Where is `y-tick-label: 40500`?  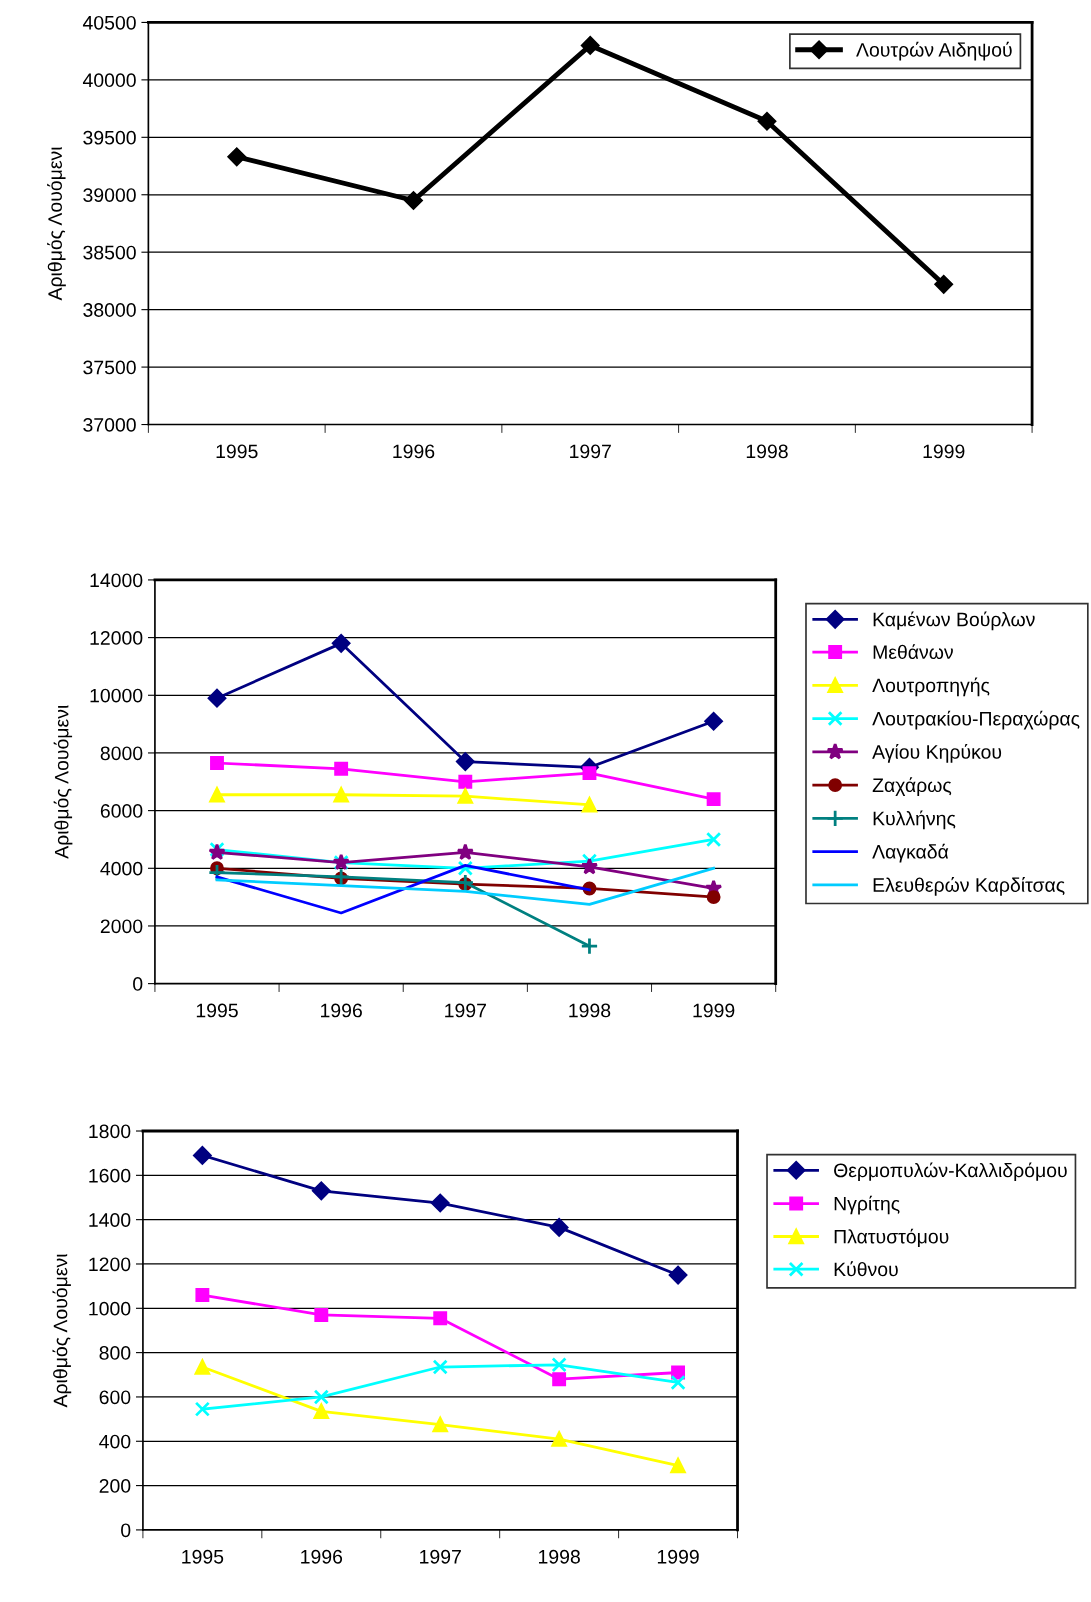
y-tick-label: 40500 is located at coordinates (109, 22).